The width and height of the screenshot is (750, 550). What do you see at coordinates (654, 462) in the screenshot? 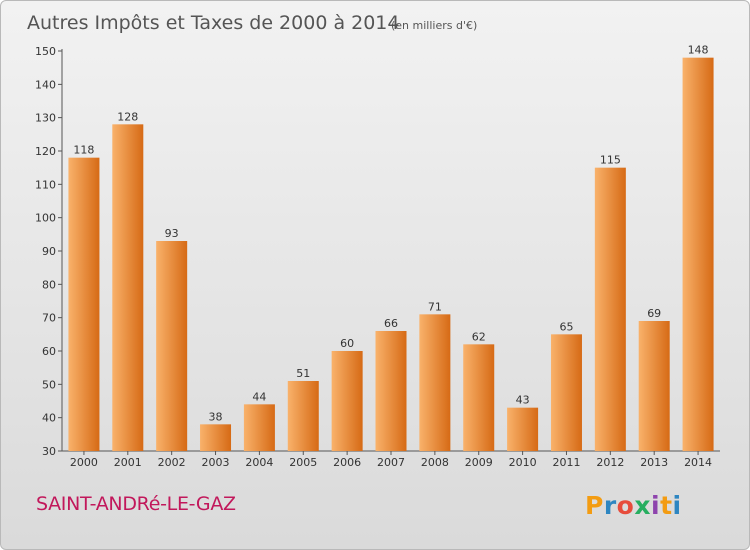
I see `x-tick-label: 2013` at bounding box center [654, 462].